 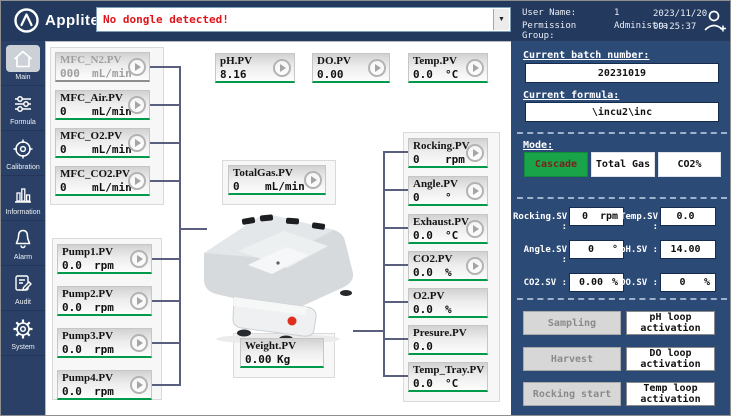 I want to click on pv-unit: %, so click(x=448, y=309).